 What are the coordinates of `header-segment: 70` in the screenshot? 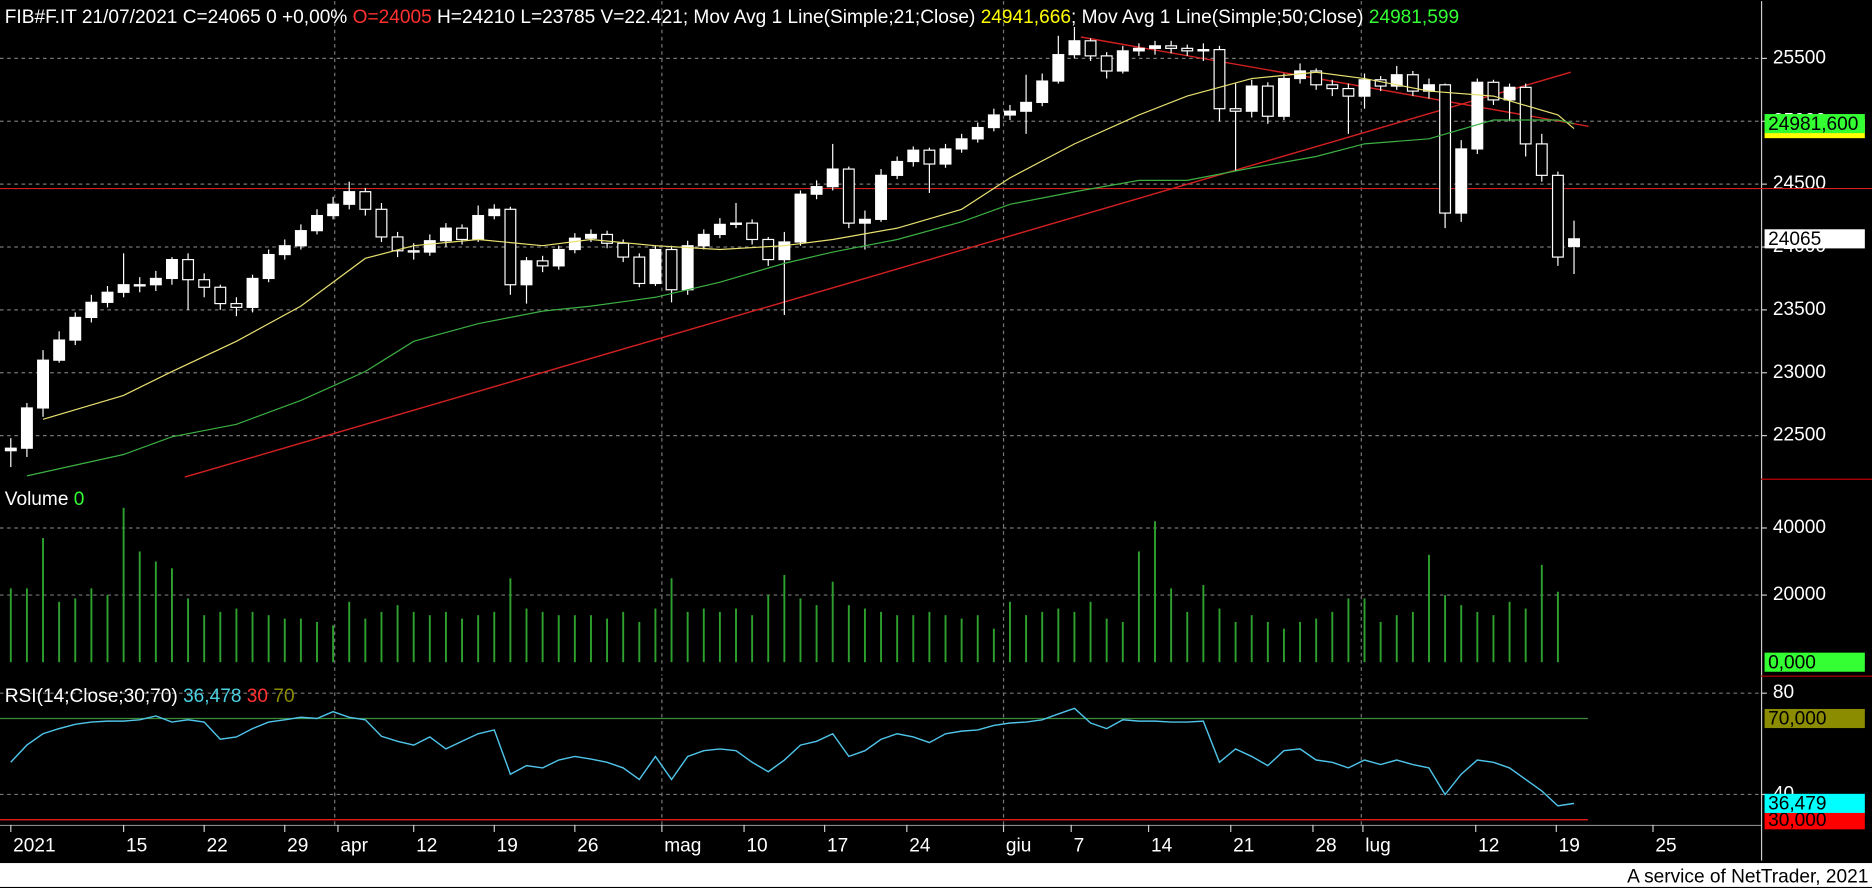 It's located at (281, 696).